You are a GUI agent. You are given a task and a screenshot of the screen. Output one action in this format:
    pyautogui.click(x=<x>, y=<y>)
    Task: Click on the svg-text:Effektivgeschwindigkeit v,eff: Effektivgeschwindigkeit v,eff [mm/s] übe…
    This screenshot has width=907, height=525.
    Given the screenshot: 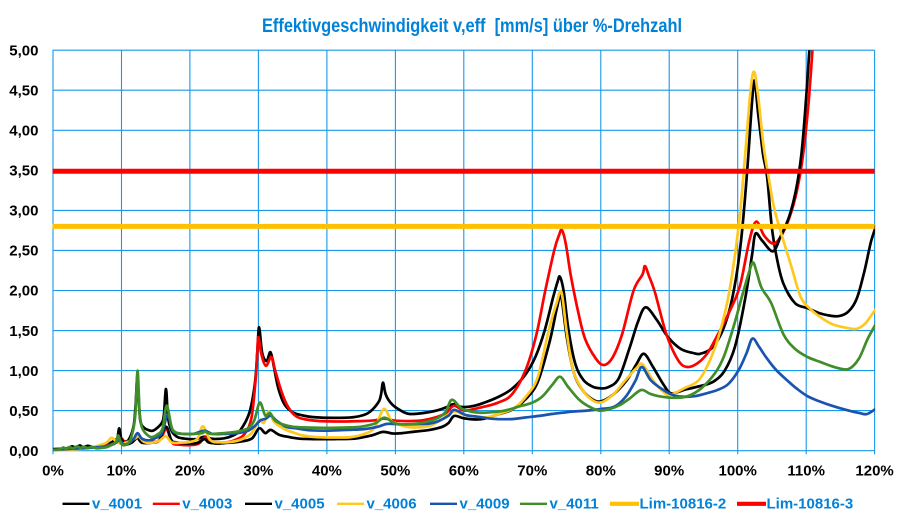 What is the action you would take?
    pyautogui.click(x=472, y=26)
    